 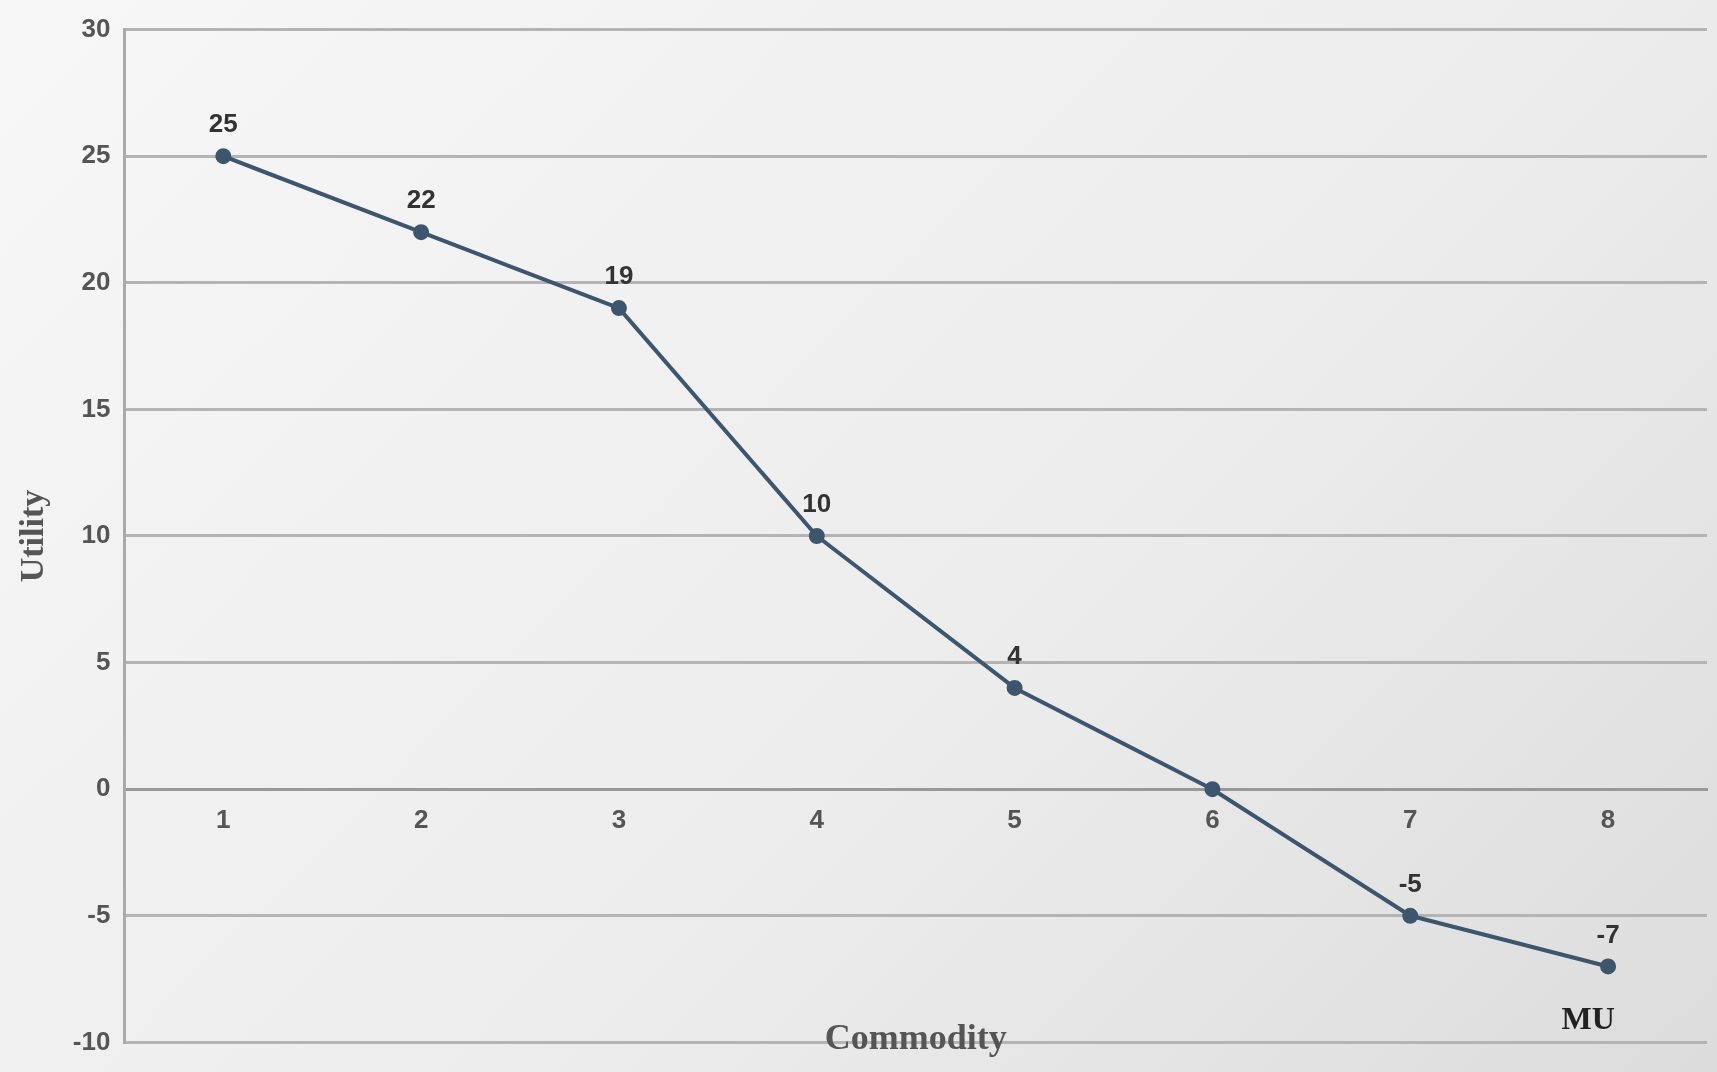 What do you see at coordinates (421, 199) in the screenshot?
I see `data-label: 22` at bounding box center [421, 199].